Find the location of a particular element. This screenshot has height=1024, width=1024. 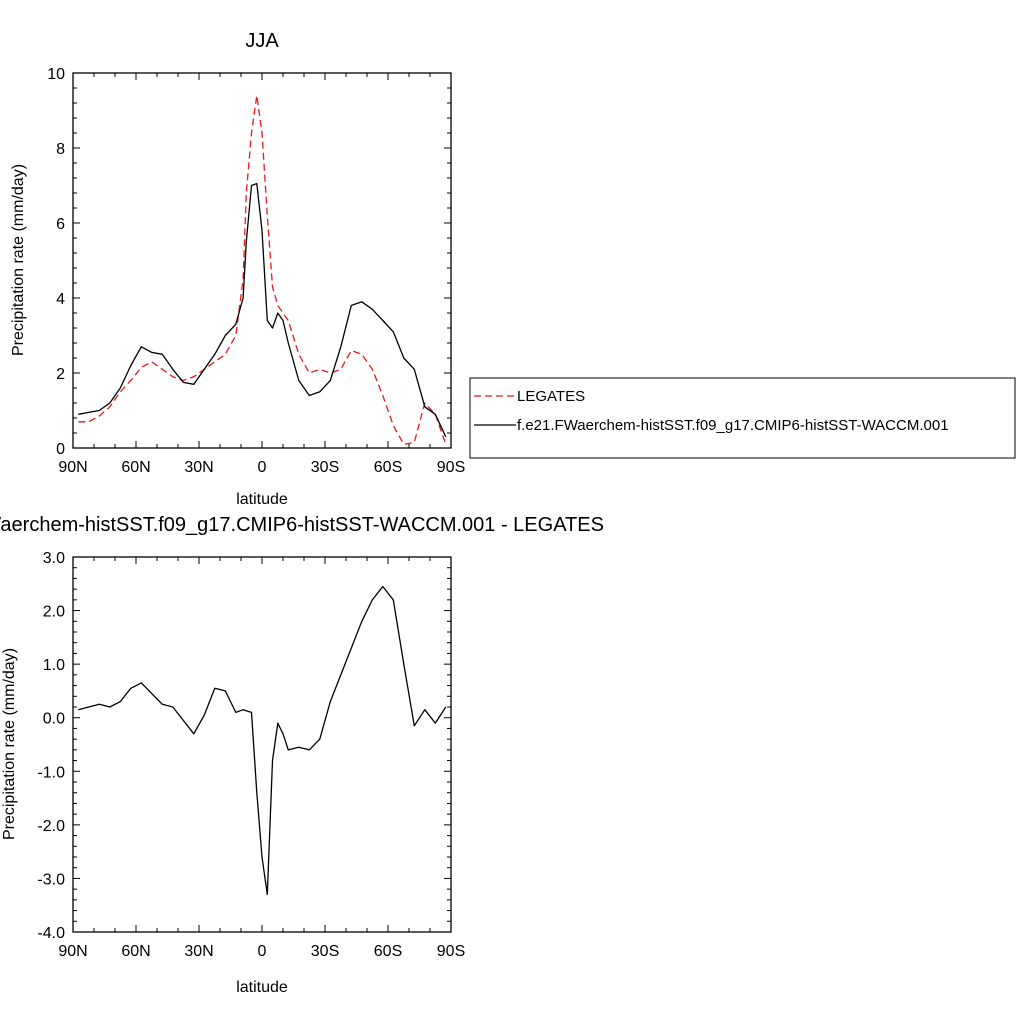

bottom-x-tick-label: 90S is located at coordinates (451, 951).